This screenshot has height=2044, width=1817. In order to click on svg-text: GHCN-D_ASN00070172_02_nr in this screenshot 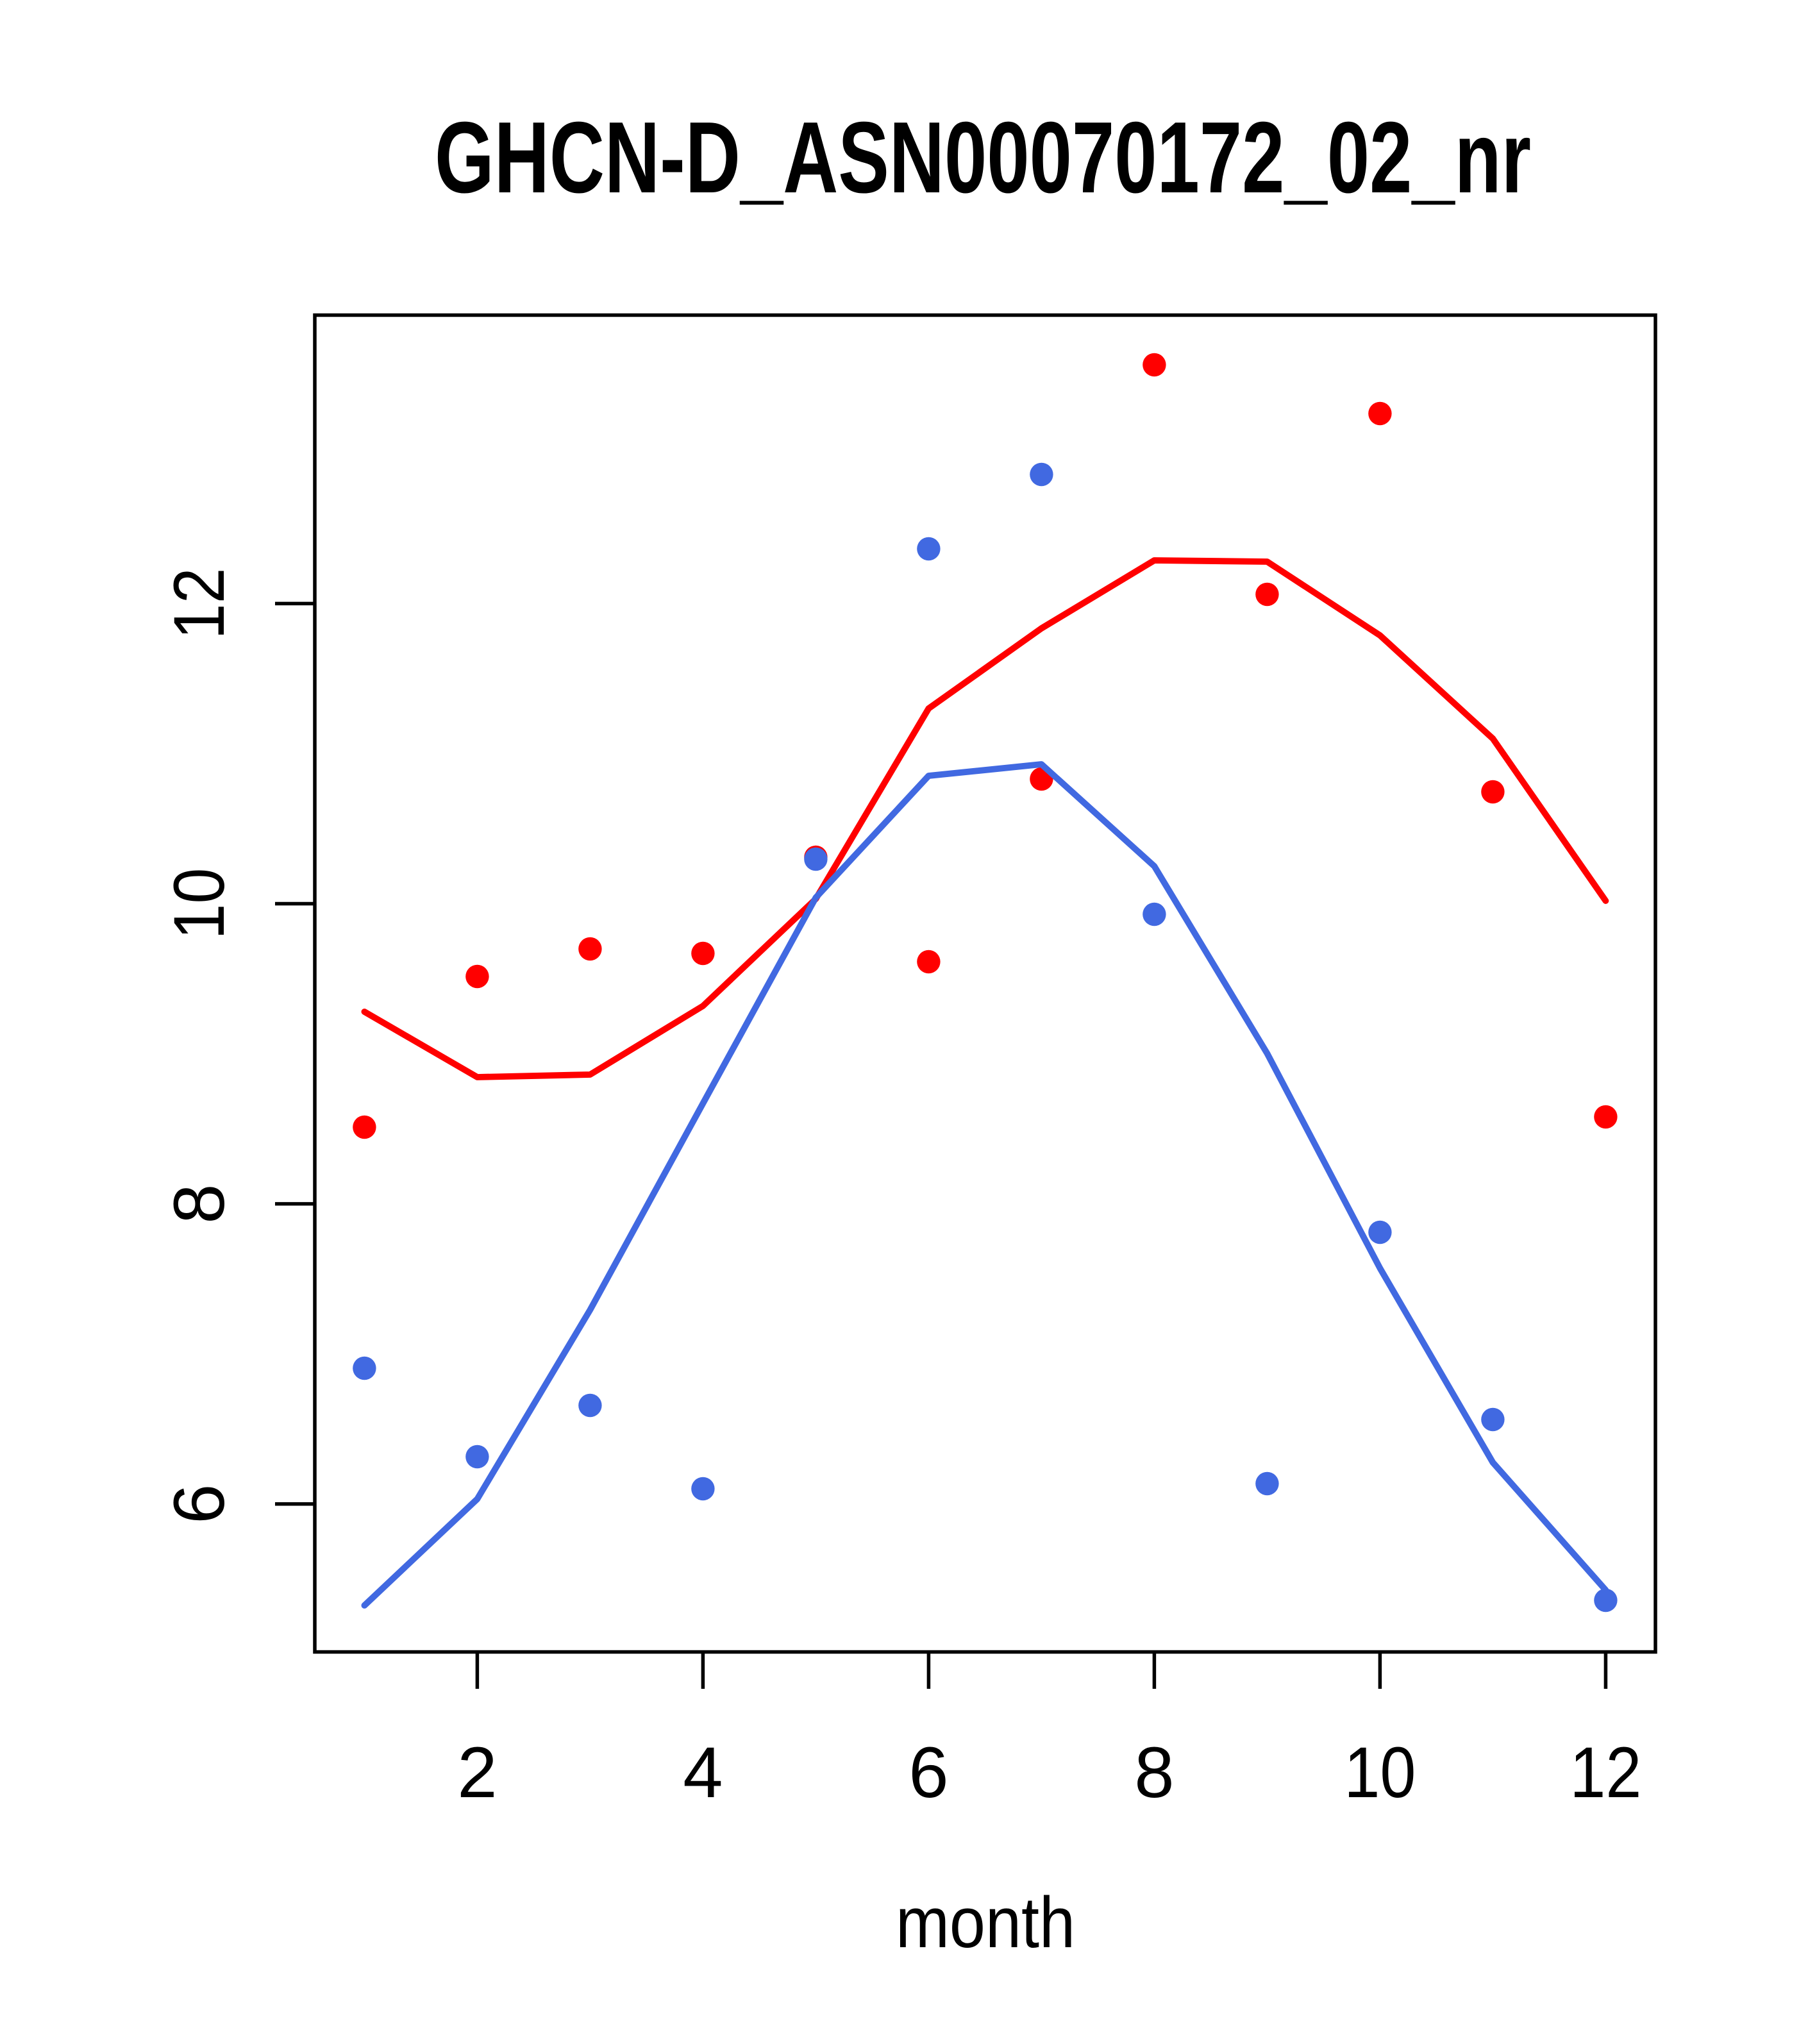, I will do `click(983, 158)`.